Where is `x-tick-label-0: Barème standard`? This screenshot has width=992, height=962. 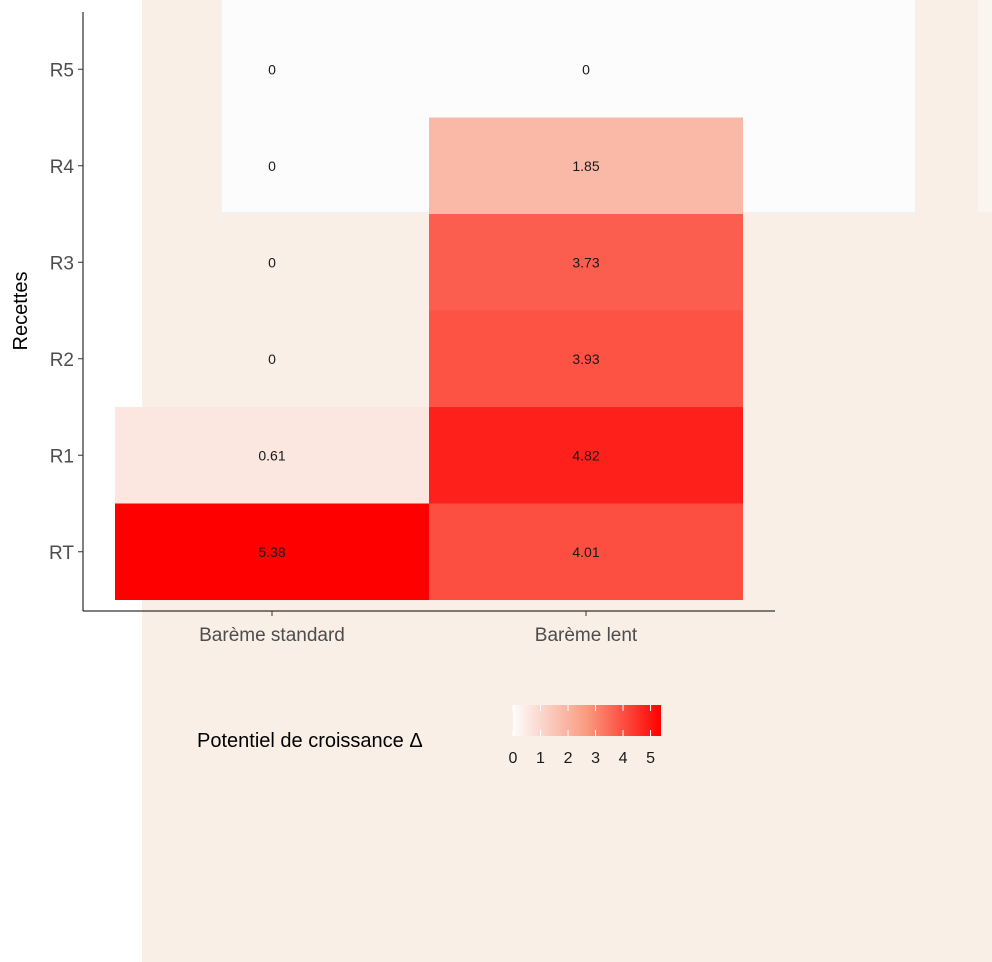
x-tick-label-0: Barème standard is located at coordinates (272, 635).